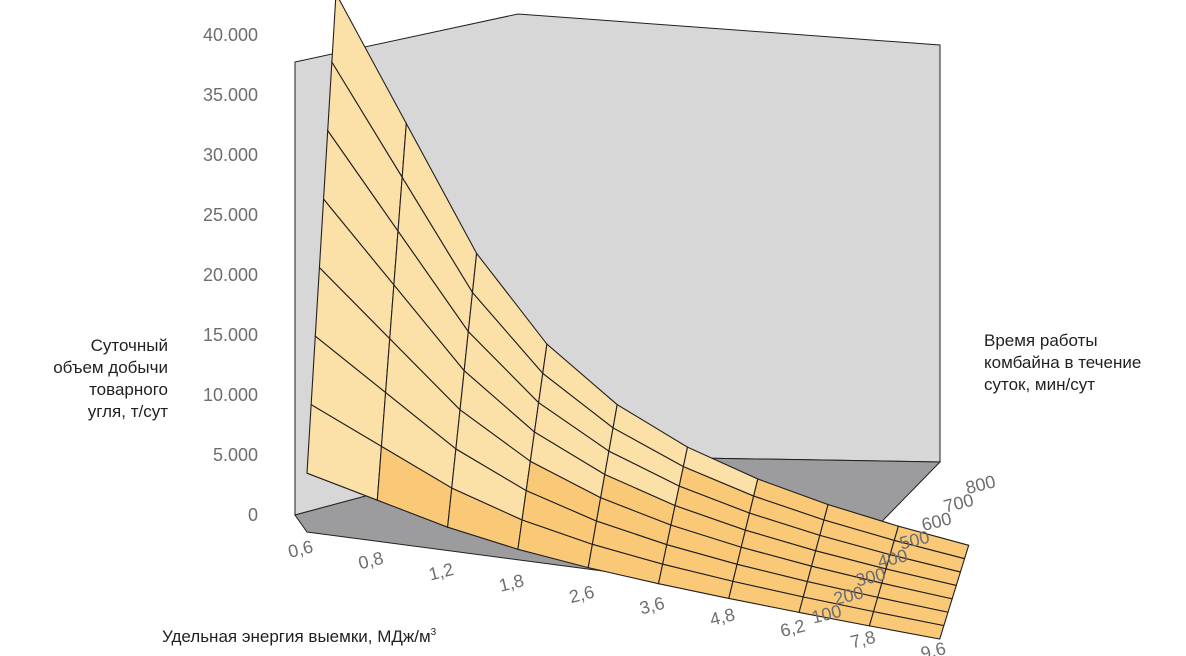 The width and height of the screenshot is (1186, 656). What do you see at coordinates (230, 395) in the screenshot?
I see `y-tick-label: 10.000` at bounding box center [230, 395].